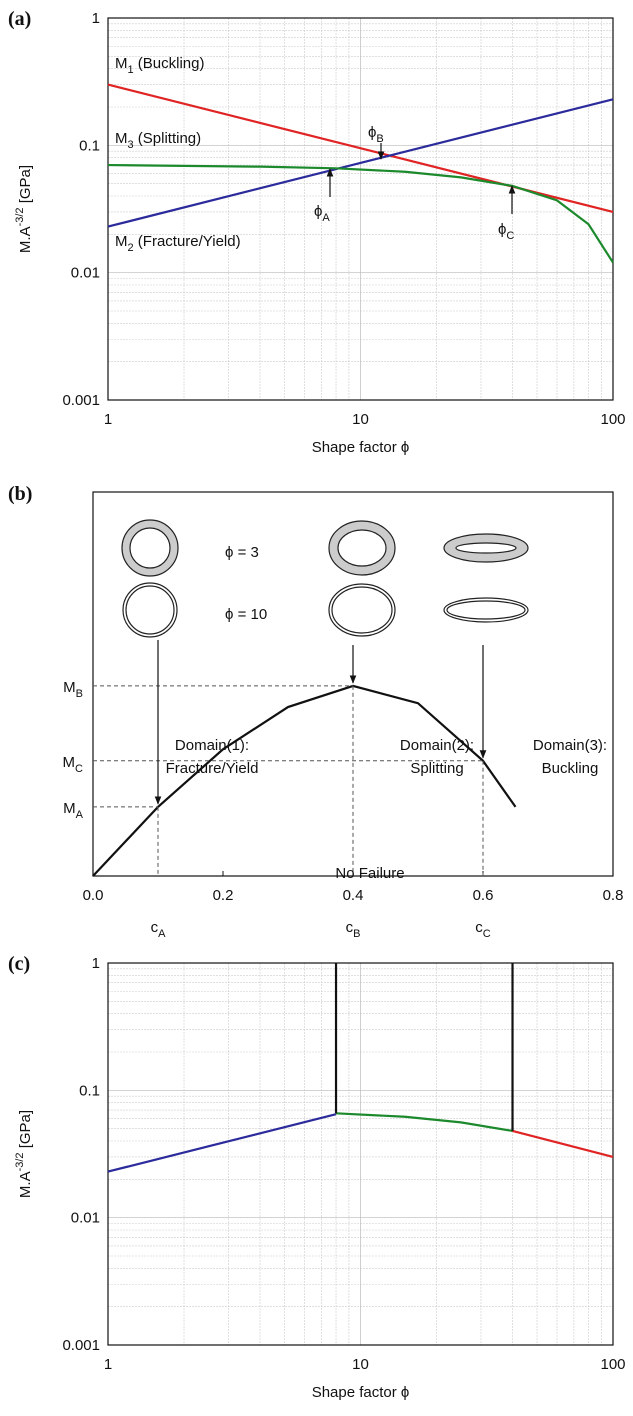  I want to click on x-tick-label: 0.2, so click(223, 895).